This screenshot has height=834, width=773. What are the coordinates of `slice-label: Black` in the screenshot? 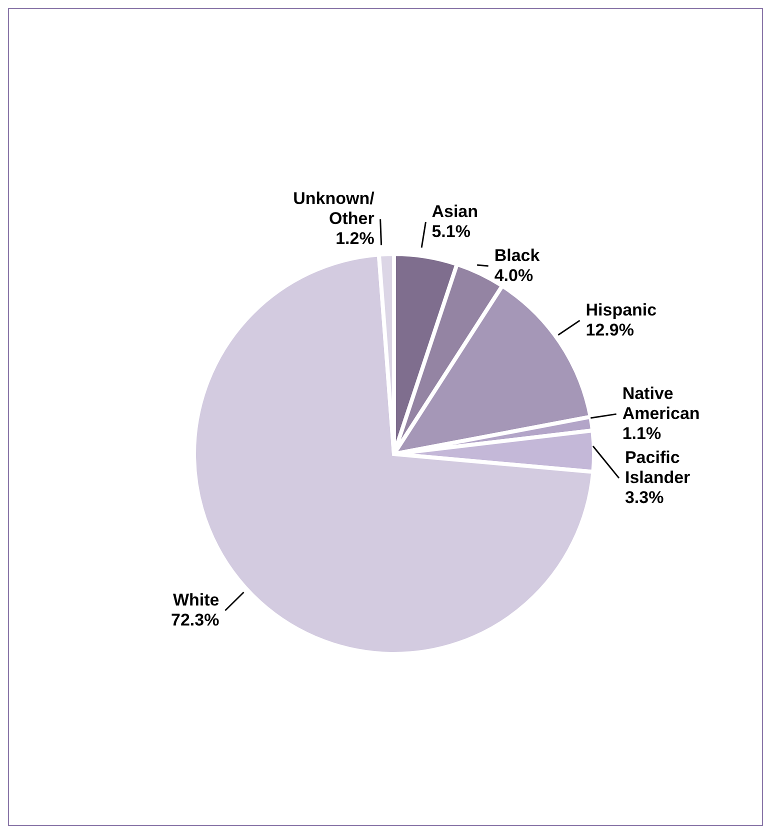 It's located at (517, 255).